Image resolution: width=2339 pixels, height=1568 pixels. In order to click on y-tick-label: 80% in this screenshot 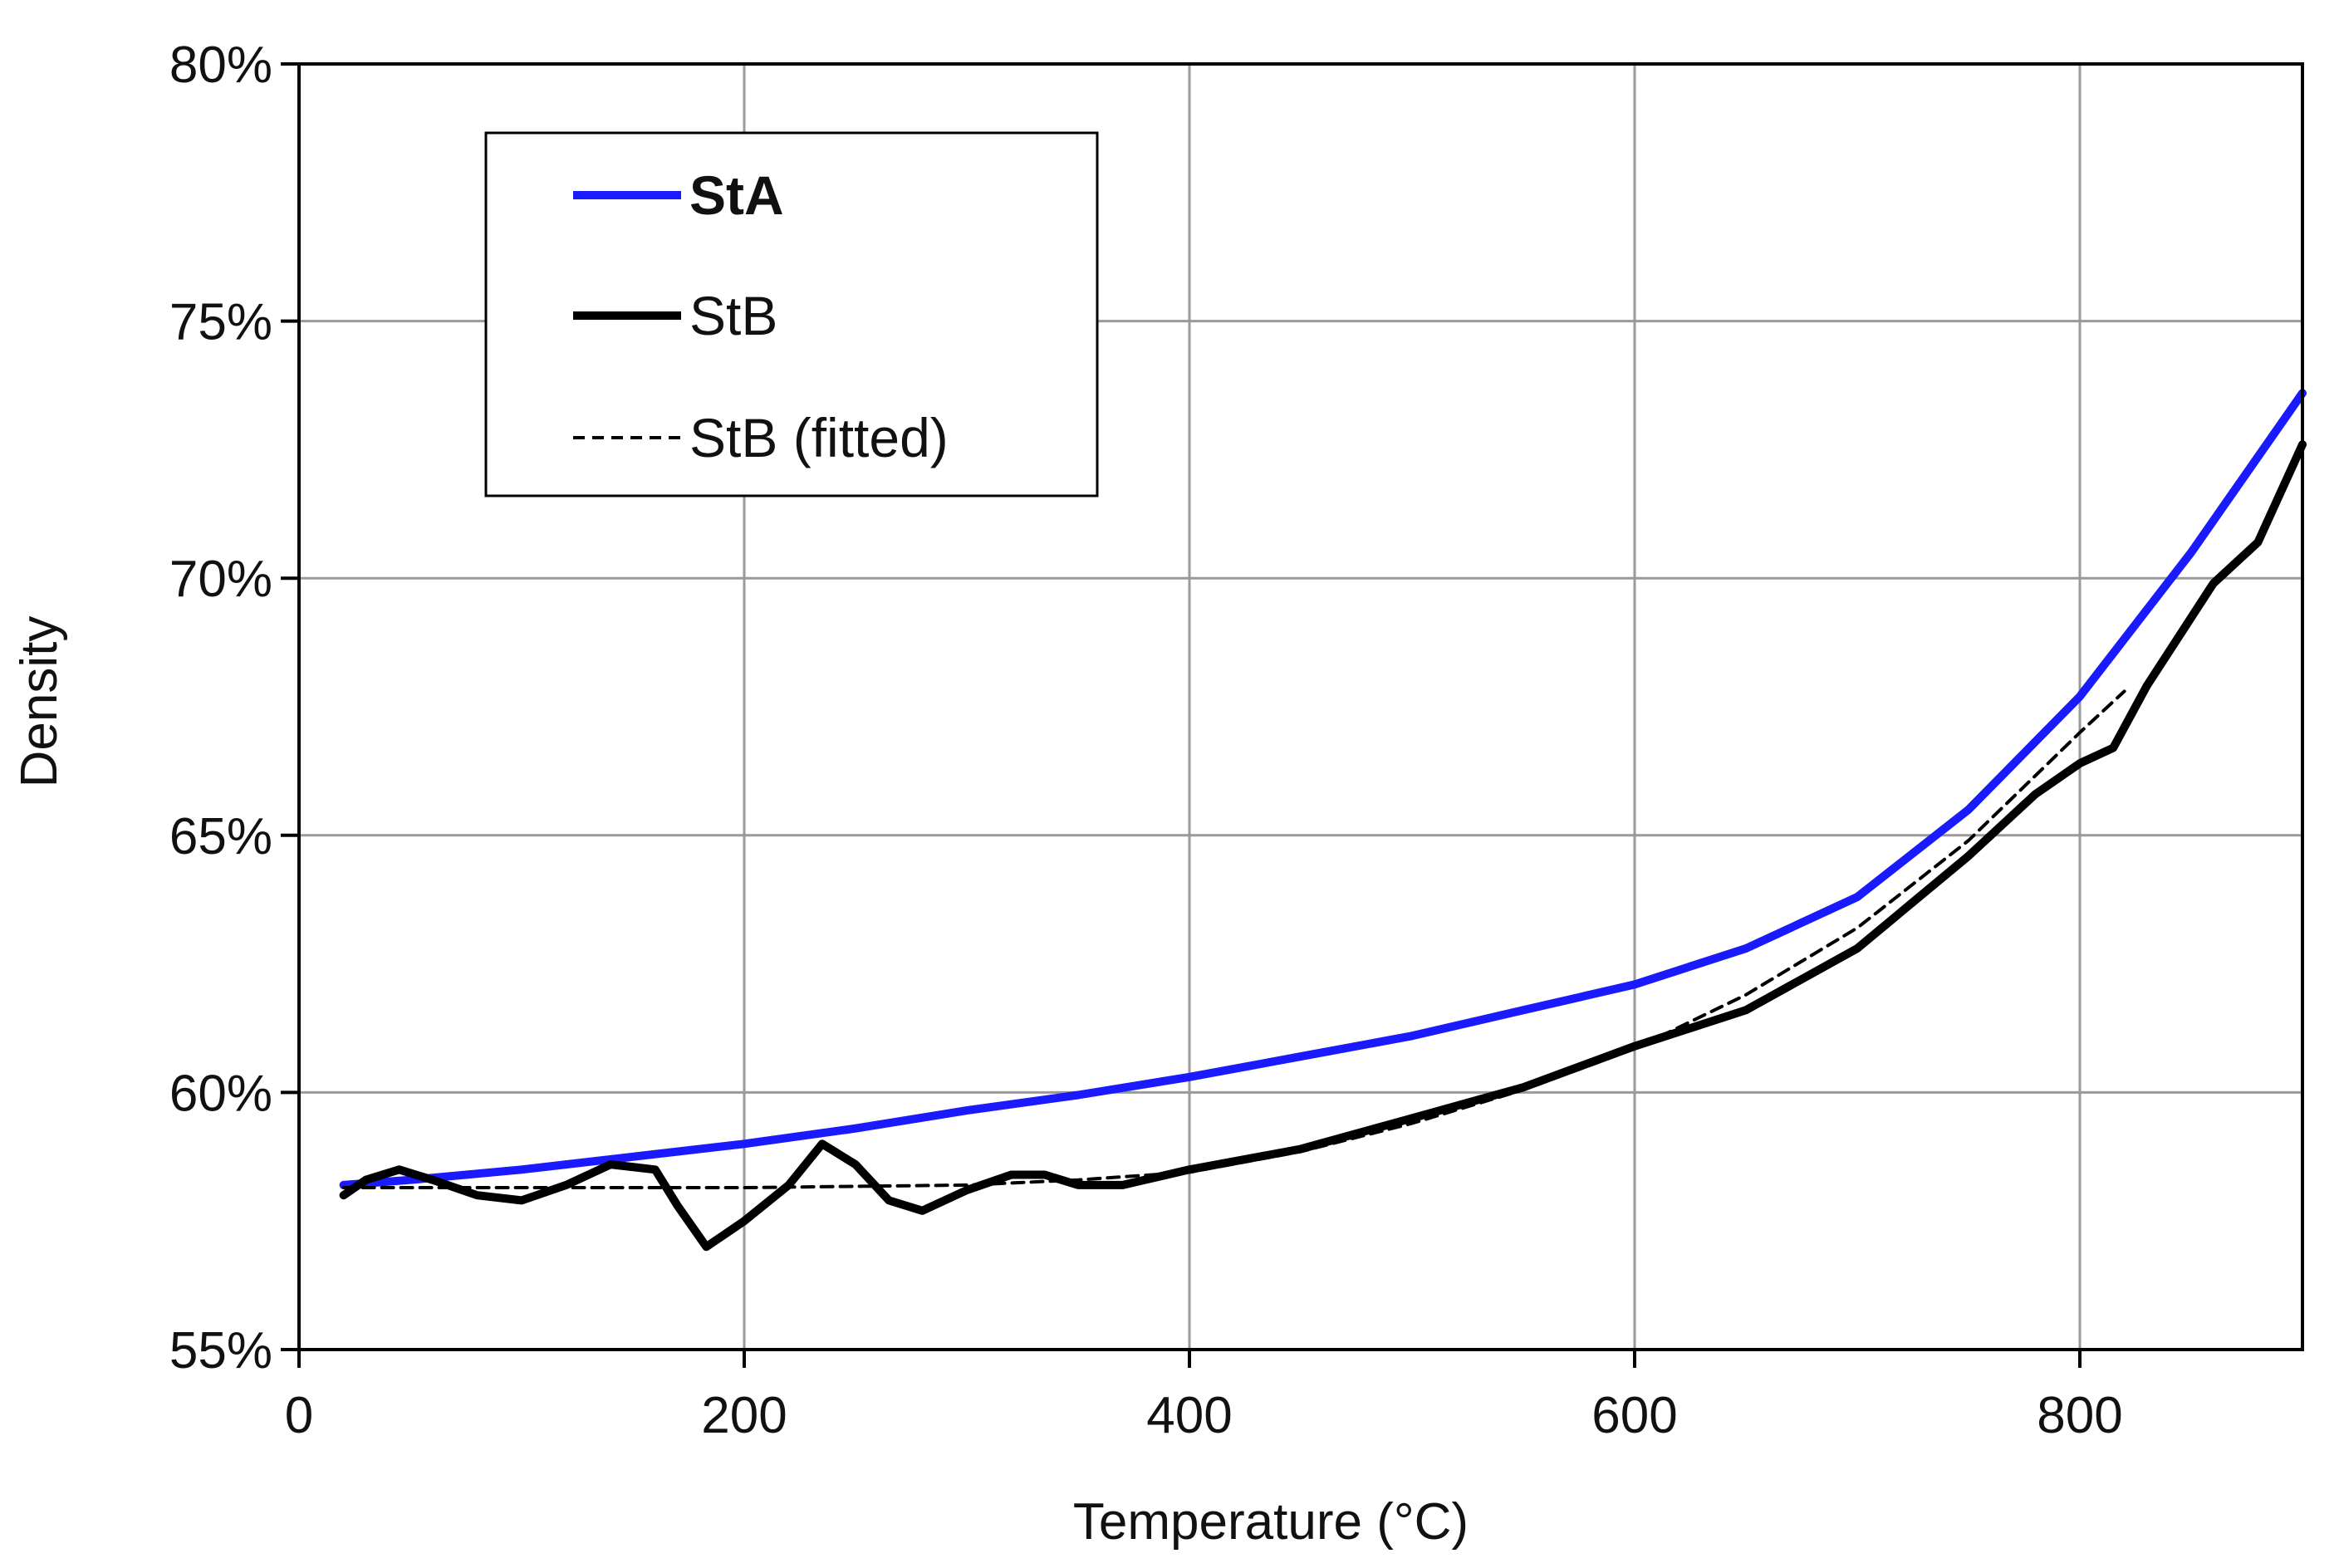, I will do `click(220, 65)`.